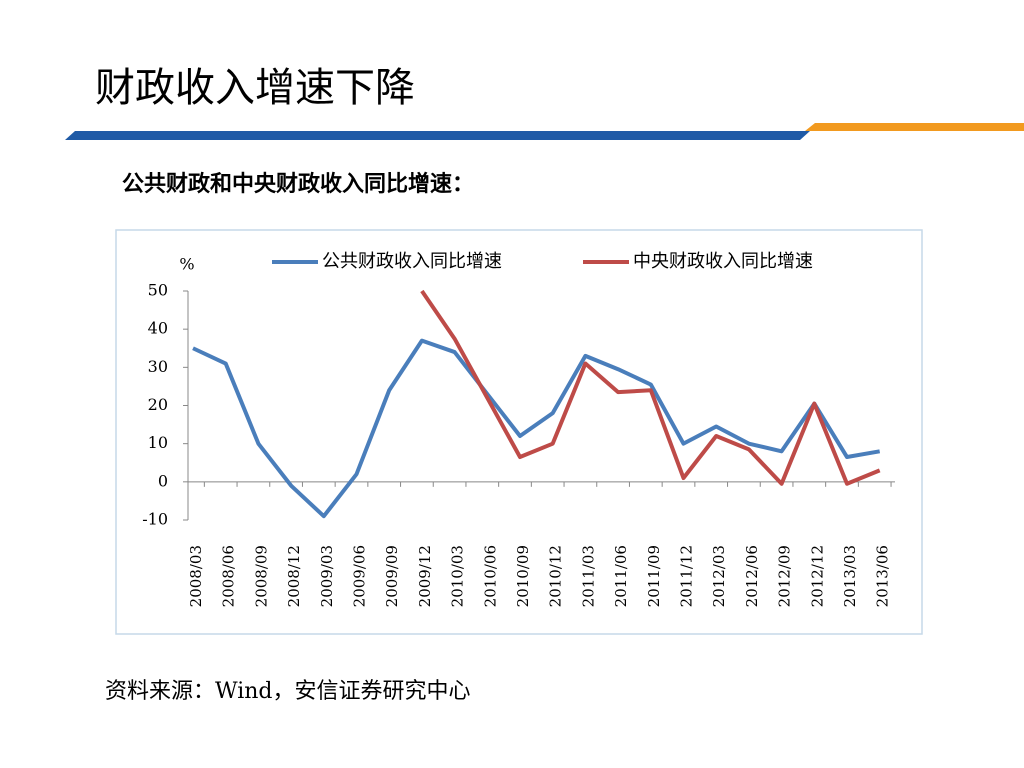 This screenshot has width=1024, height=768. Describe the element at coordinates (186, 264) in the screenshot. I see `y-unit: %` at that location.